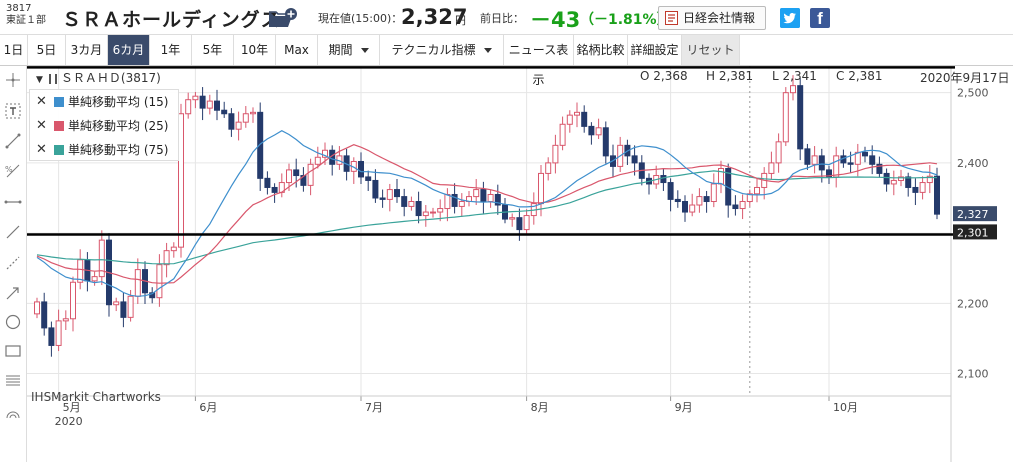 This screenshot has height=462, width=1013. Describe the element at coordinates (845, 407) in the screenshot. I see `x-tick-label: 10月` at that location.